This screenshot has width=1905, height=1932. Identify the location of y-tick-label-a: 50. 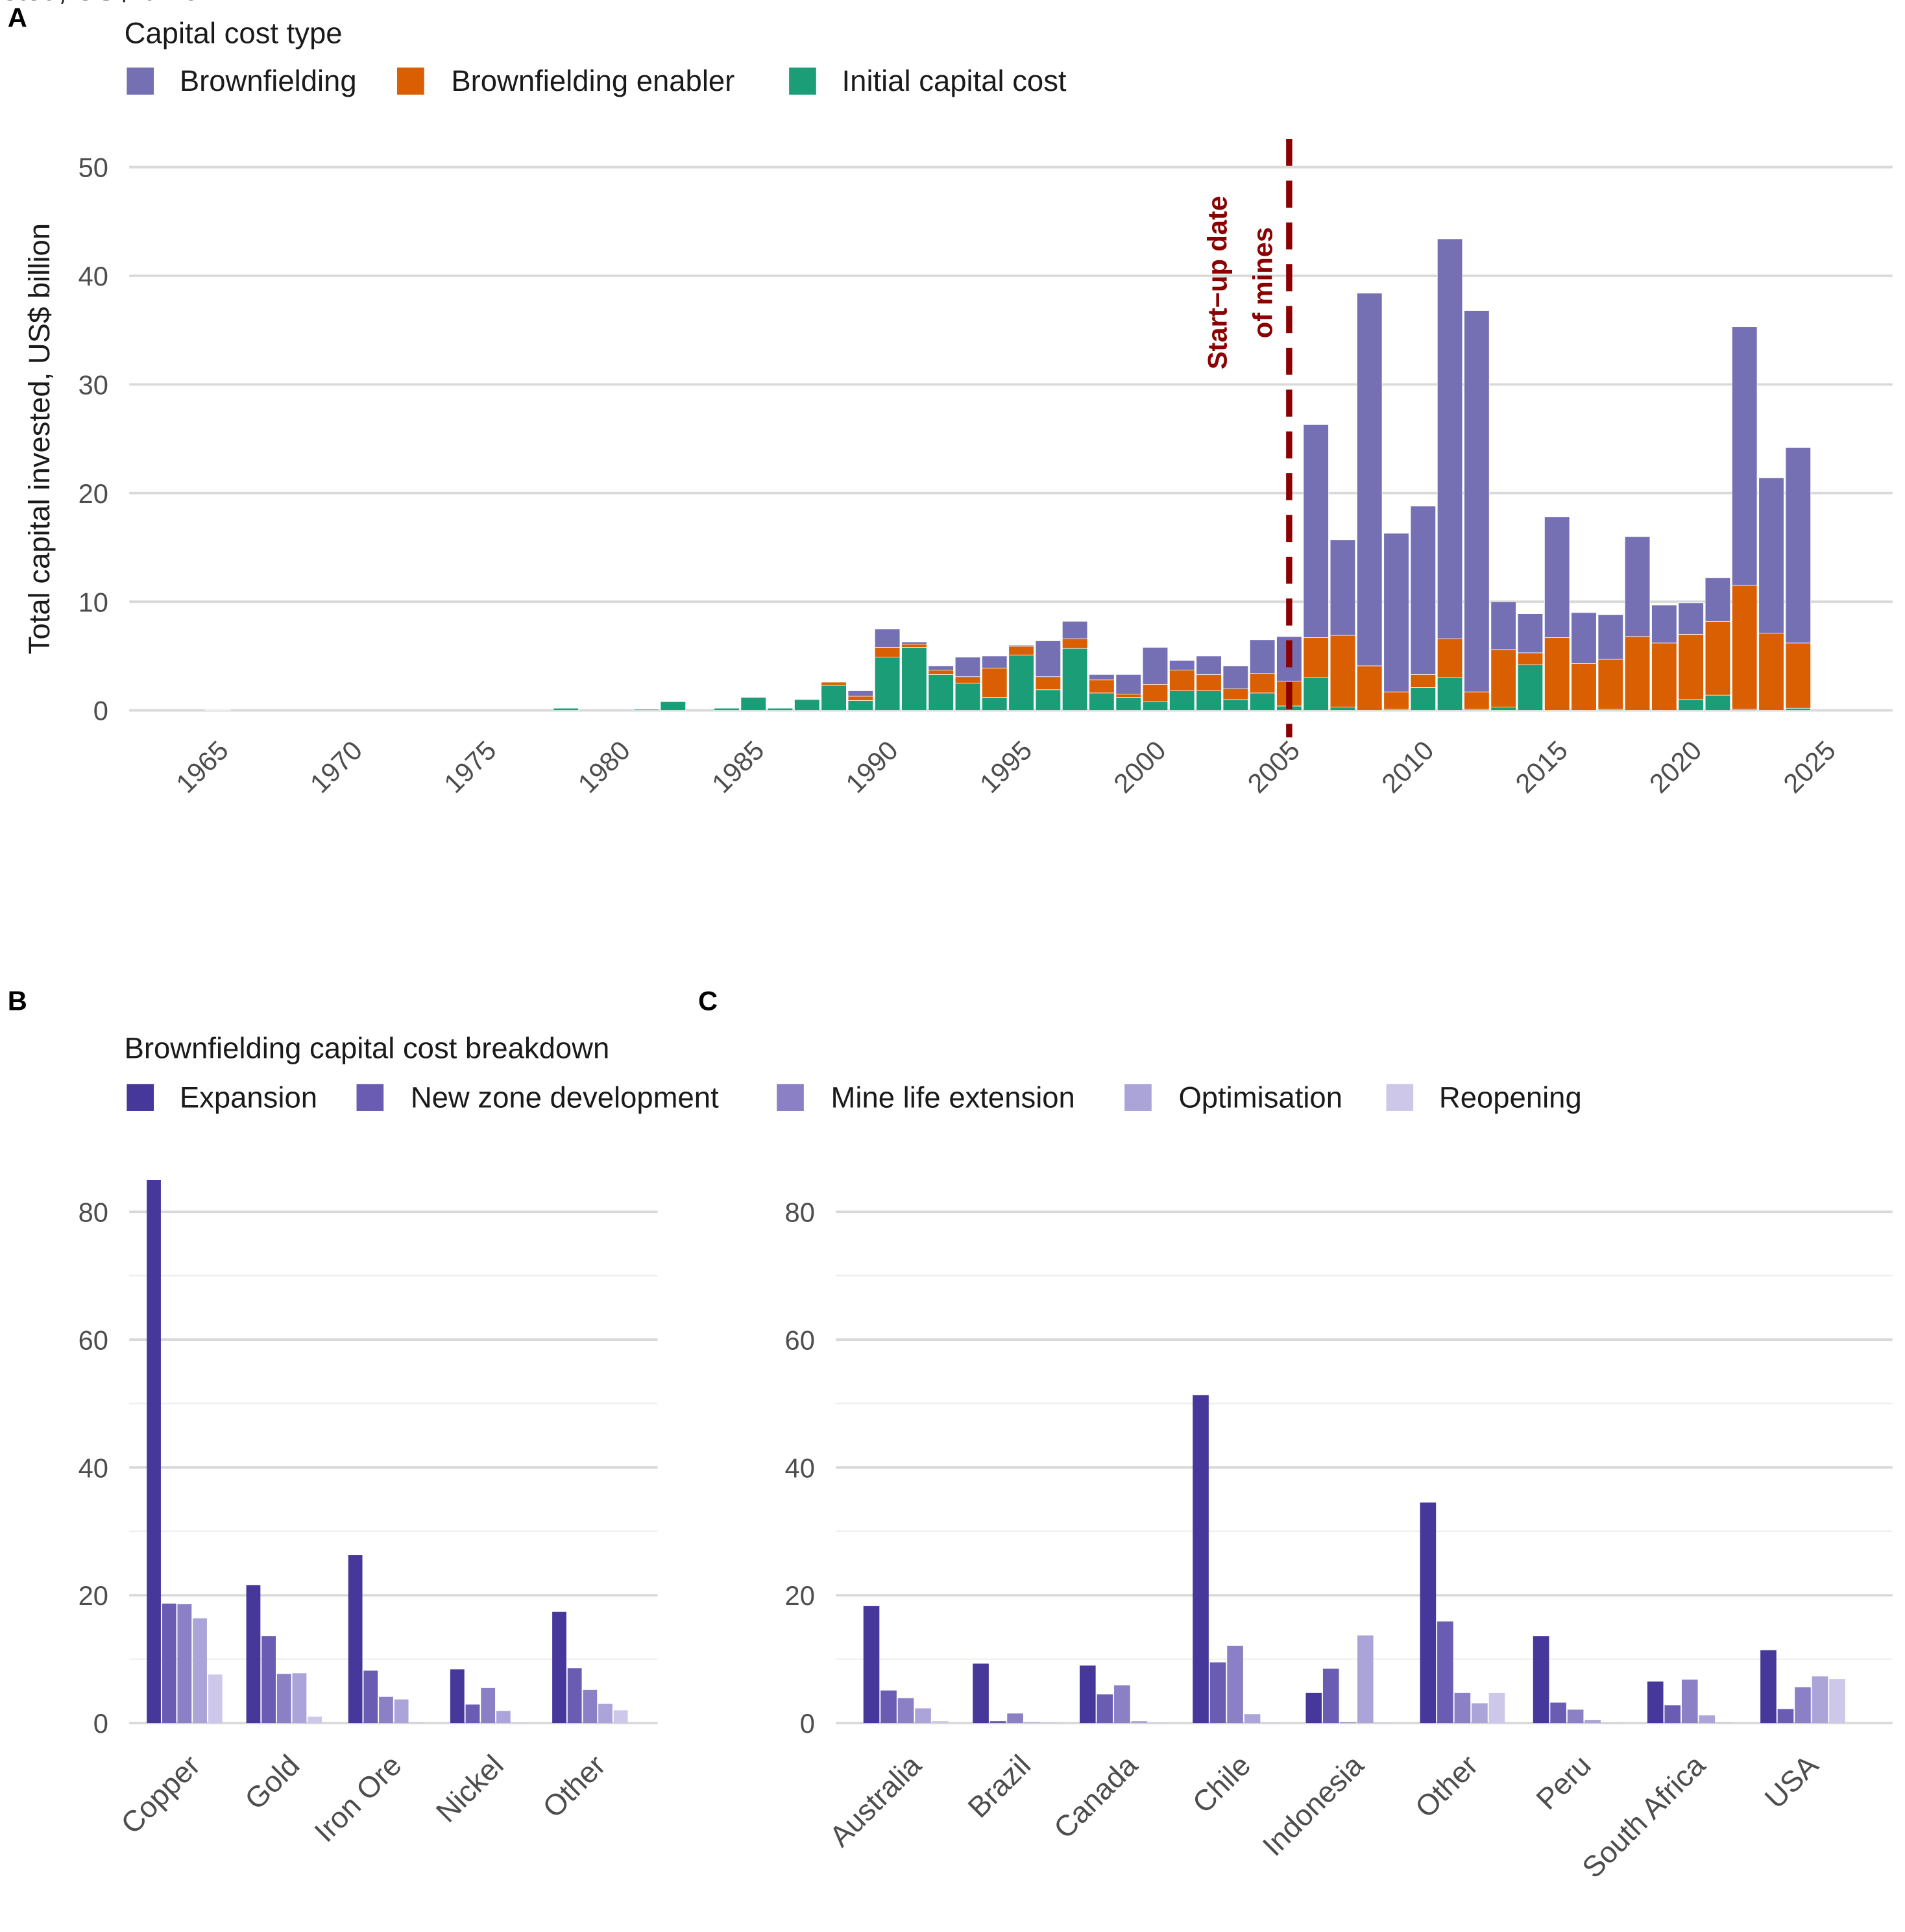
(93, 168).